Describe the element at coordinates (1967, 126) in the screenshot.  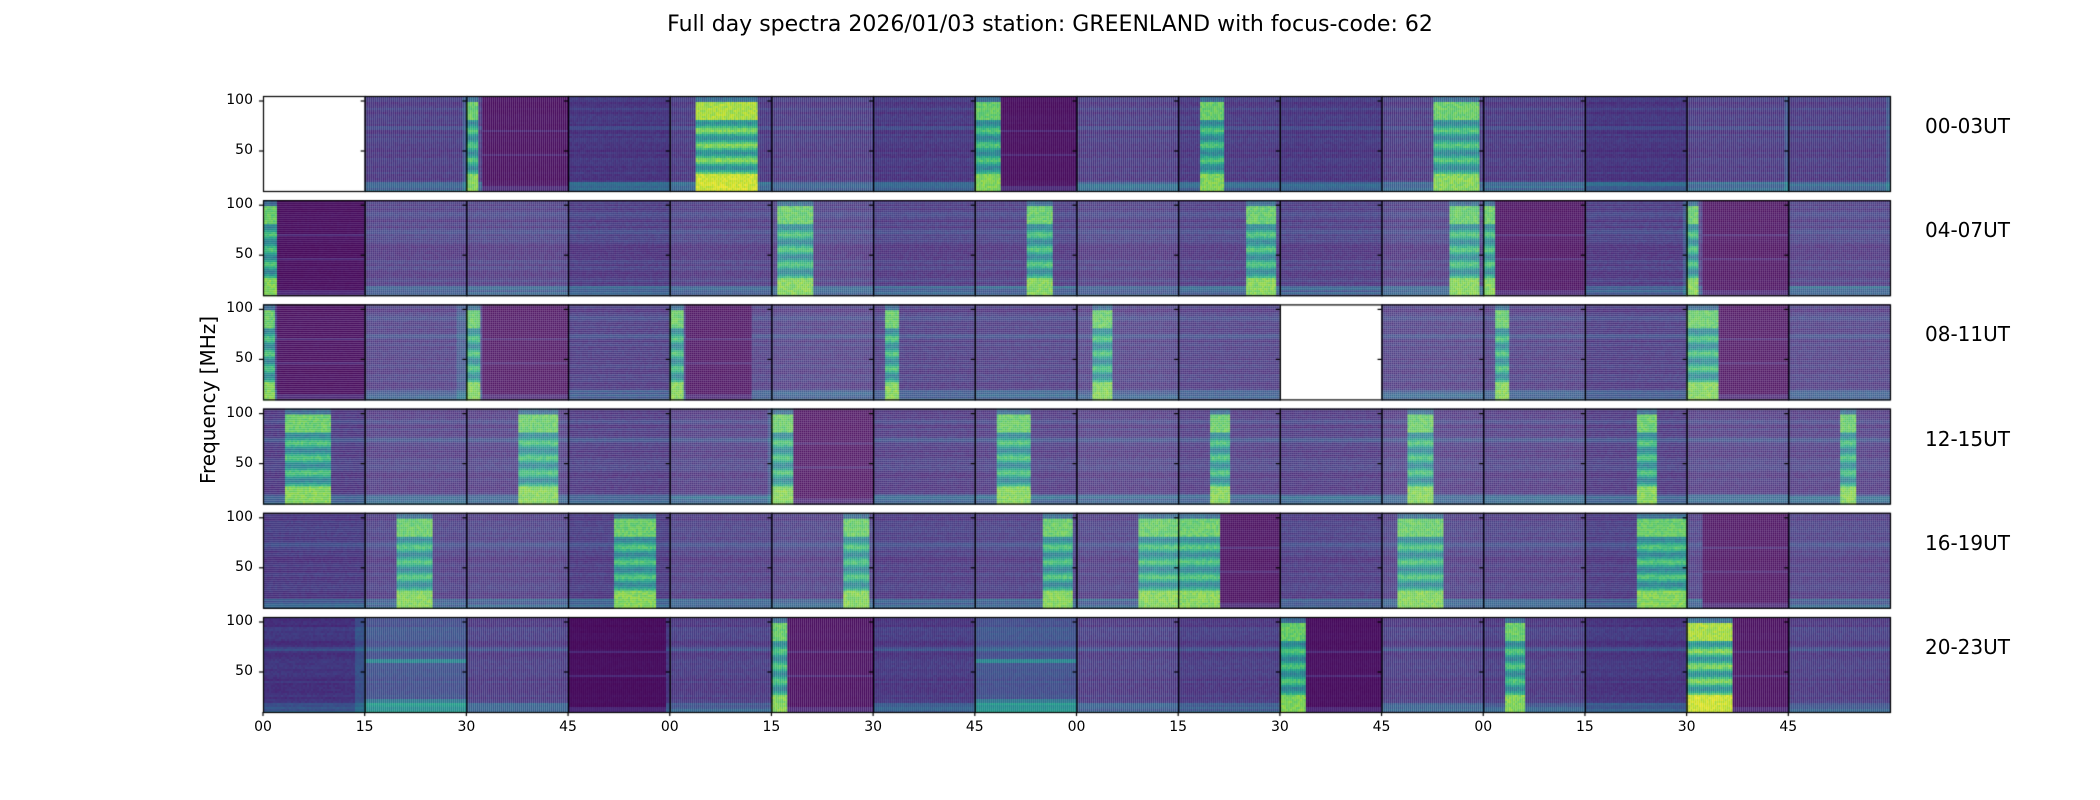
I see `row-label: 00-03UT` at that location.